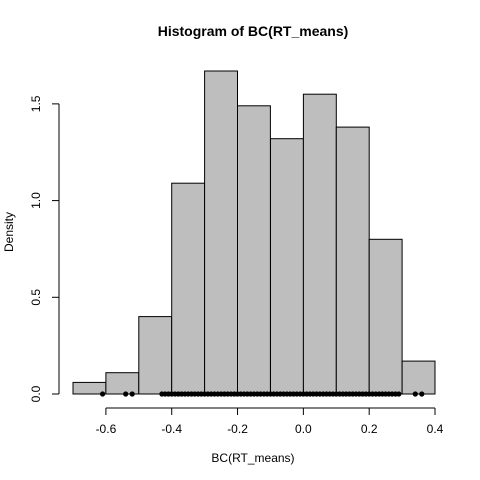  I want to click on y-axis-label: Density, so click(9, 232).